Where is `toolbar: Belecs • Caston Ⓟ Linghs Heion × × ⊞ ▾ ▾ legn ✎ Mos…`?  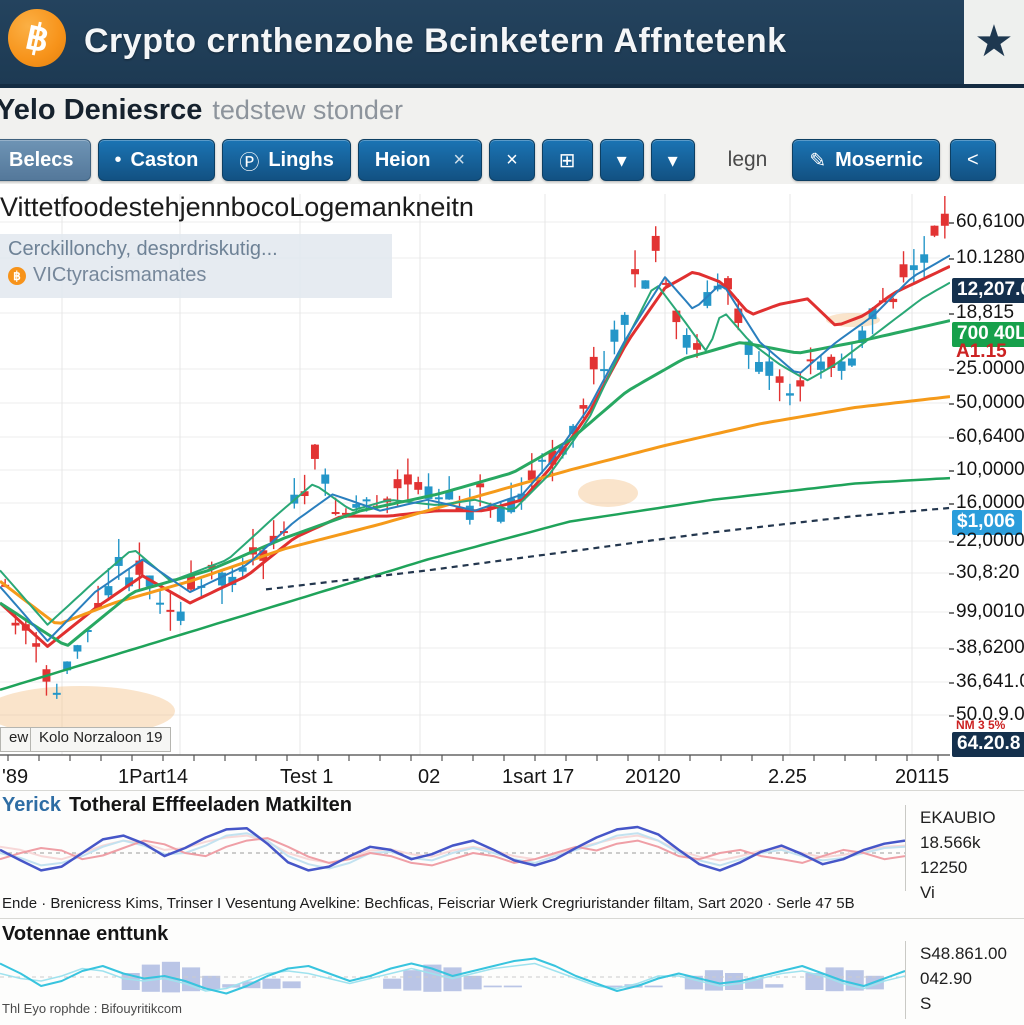
toolbar: Belecs • Caston Ⓟ Linghs Heion × × ⊞ ▾ ▾ legn ✎ Mos… is located at coordinates (512, 160).